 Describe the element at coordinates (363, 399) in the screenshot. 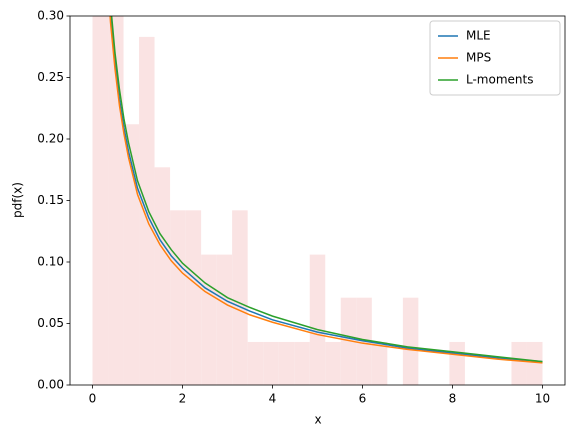

I see `x-tick-label: 6` at that location.